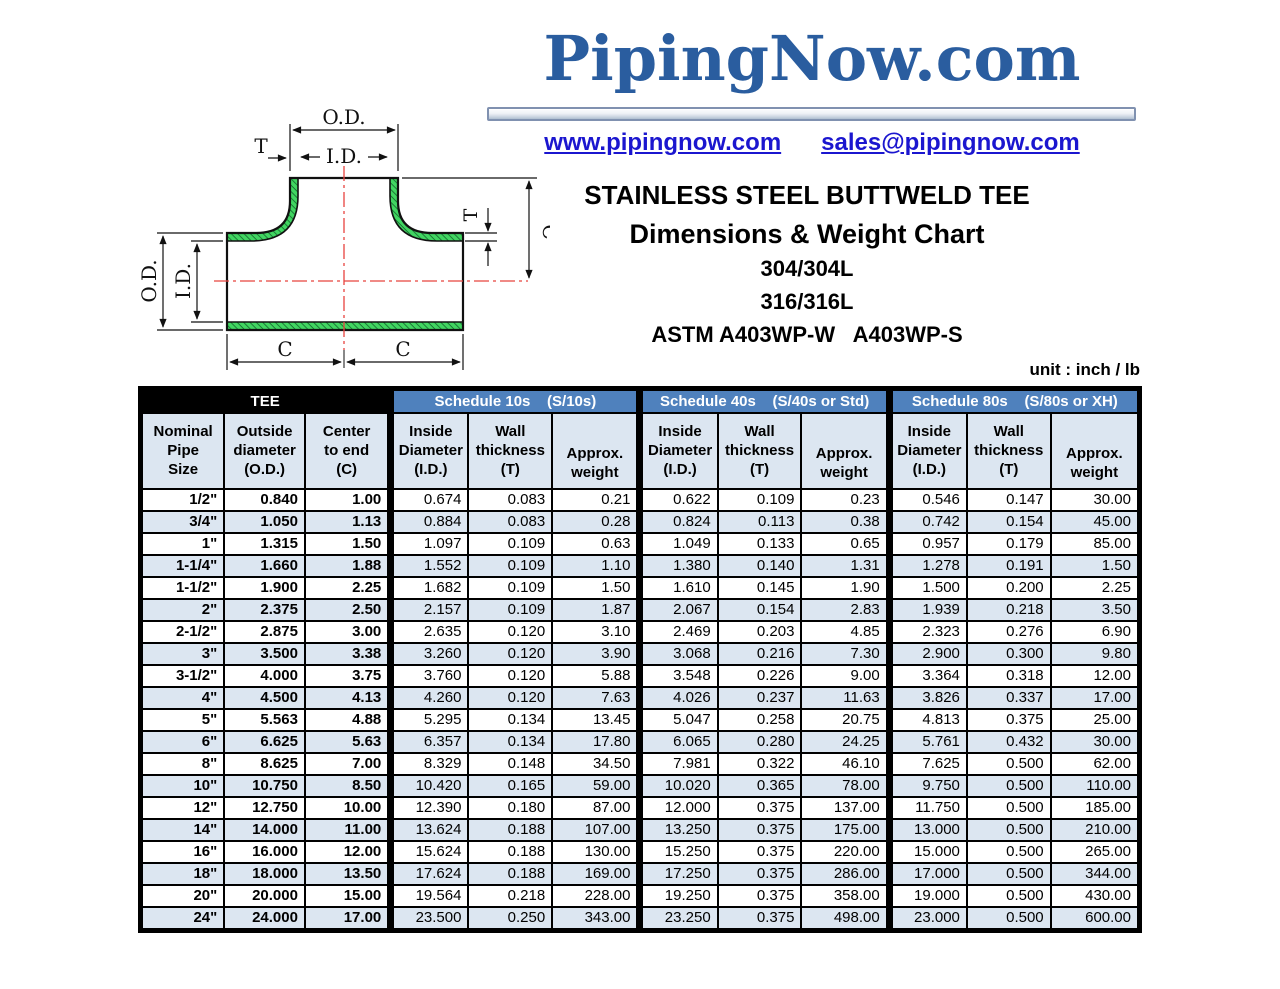  I want to click on value-cell: 0.226, so click(759, 675).